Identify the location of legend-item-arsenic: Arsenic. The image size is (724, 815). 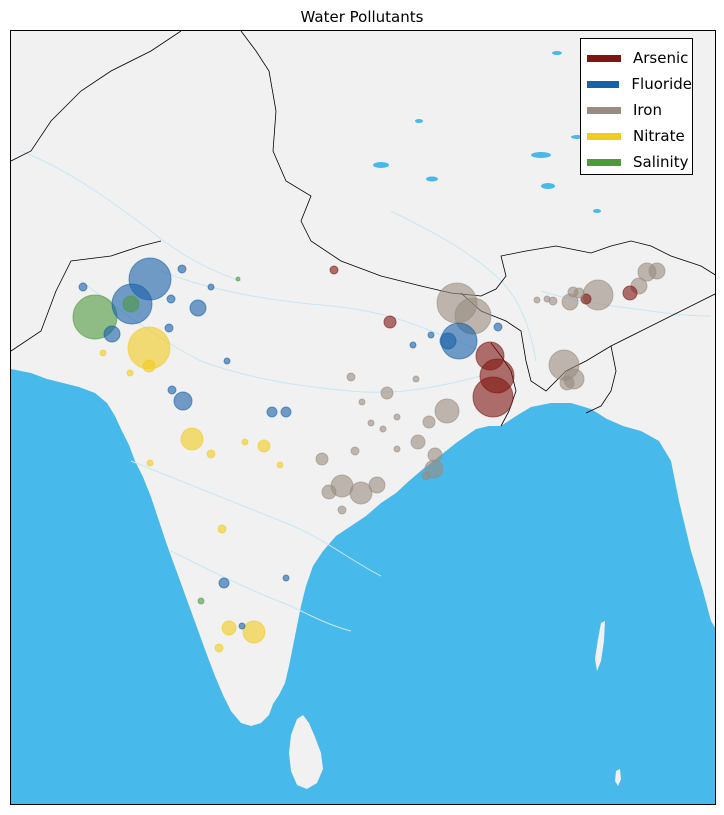
(639, 58).